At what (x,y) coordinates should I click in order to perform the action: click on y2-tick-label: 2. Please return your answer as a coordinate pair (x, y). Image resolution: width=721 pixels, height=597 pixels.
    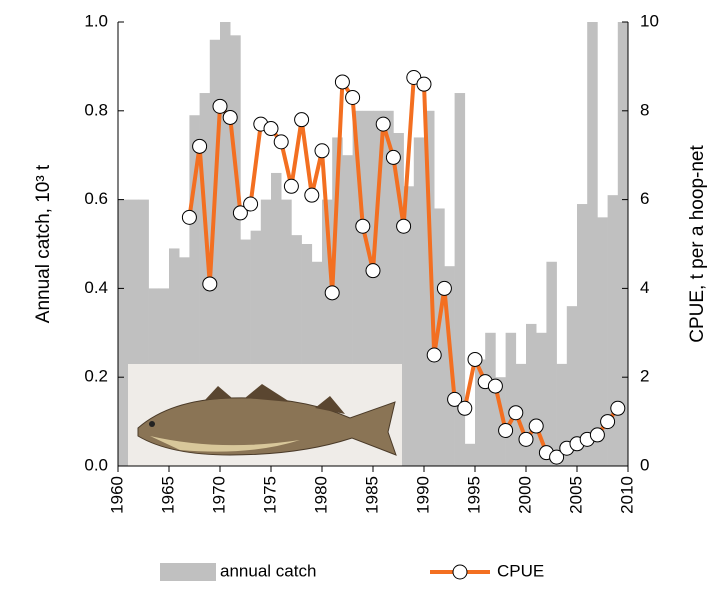
    Looking at the image, I should click on (644, 376).